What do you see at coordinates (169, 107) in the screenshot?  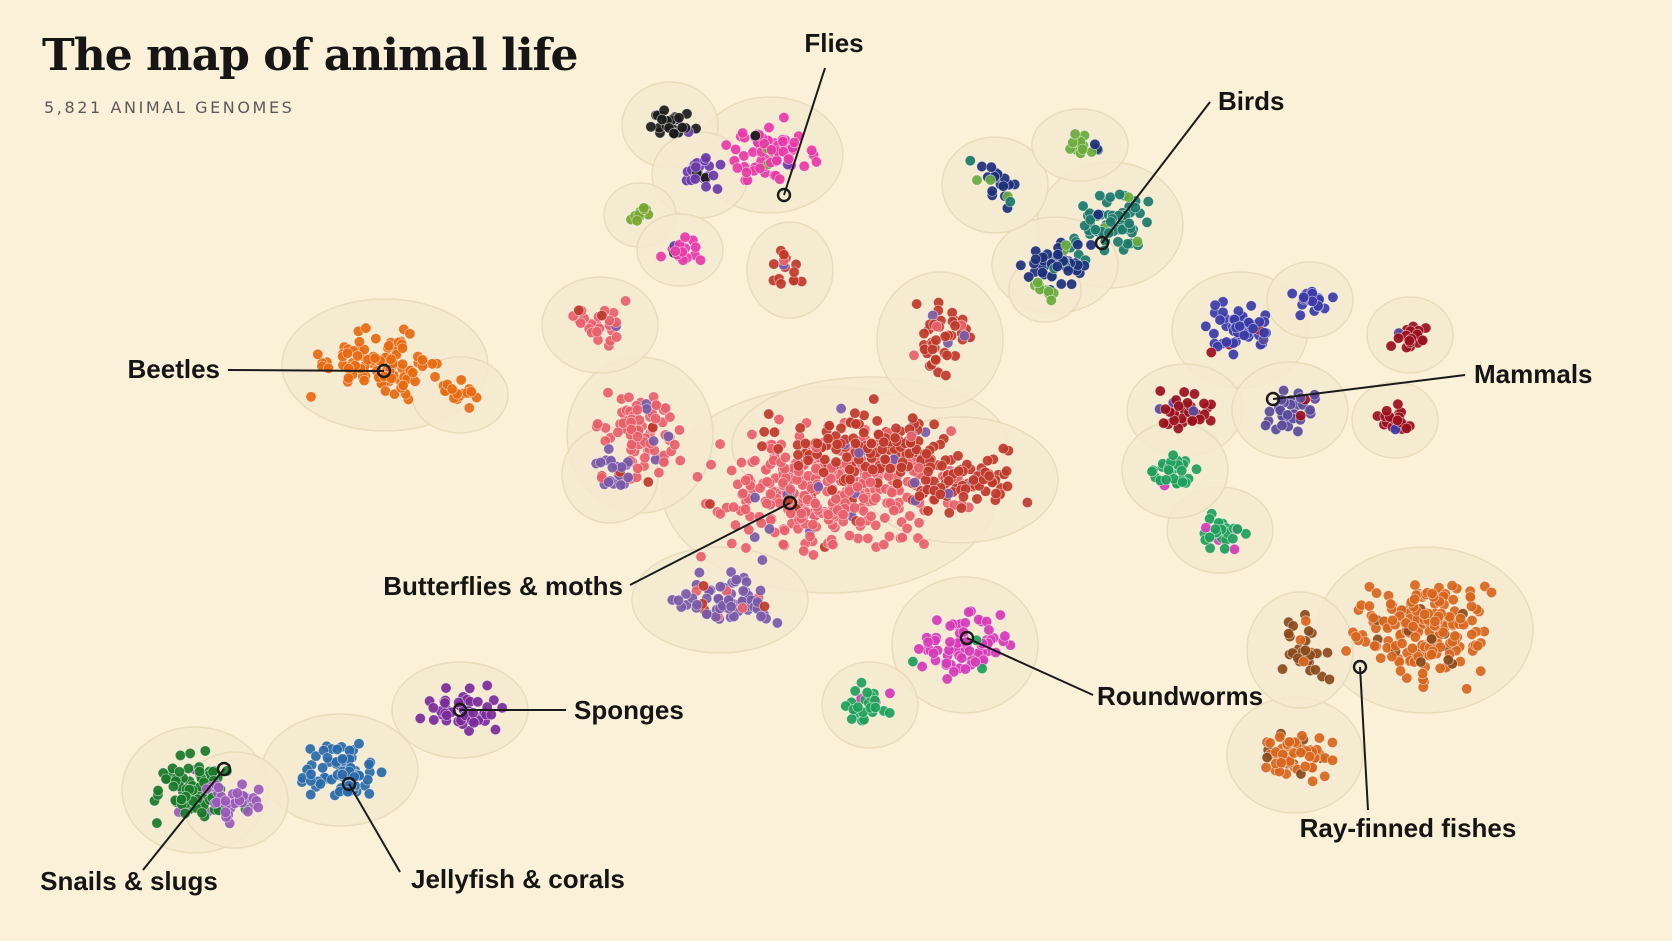 I see `chart-subtitle: 5,821 ANIMAL GENOMES` at bounding box center [169, 107].